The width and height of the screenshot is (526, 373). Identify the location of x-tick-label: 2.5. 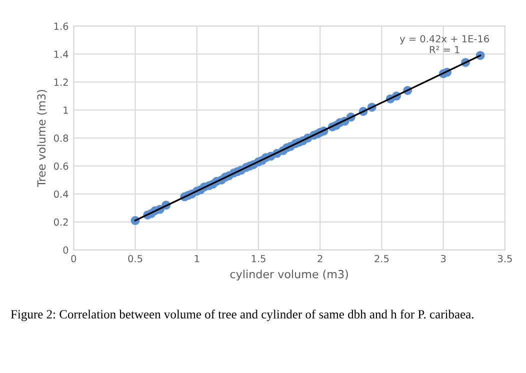
(381, 258).